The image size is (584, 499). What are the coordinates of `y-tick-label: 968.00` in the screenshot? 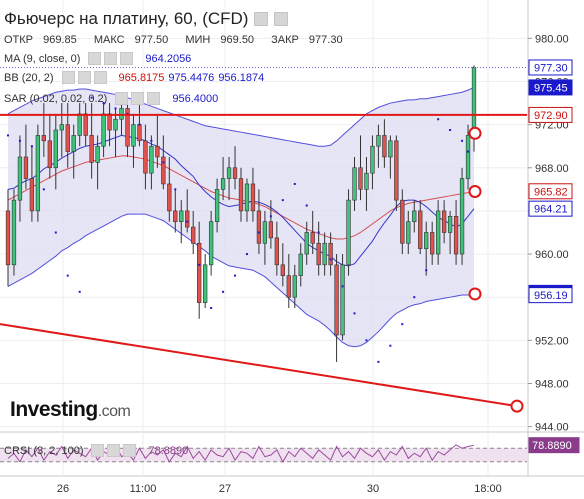 It's located at (552, 169).